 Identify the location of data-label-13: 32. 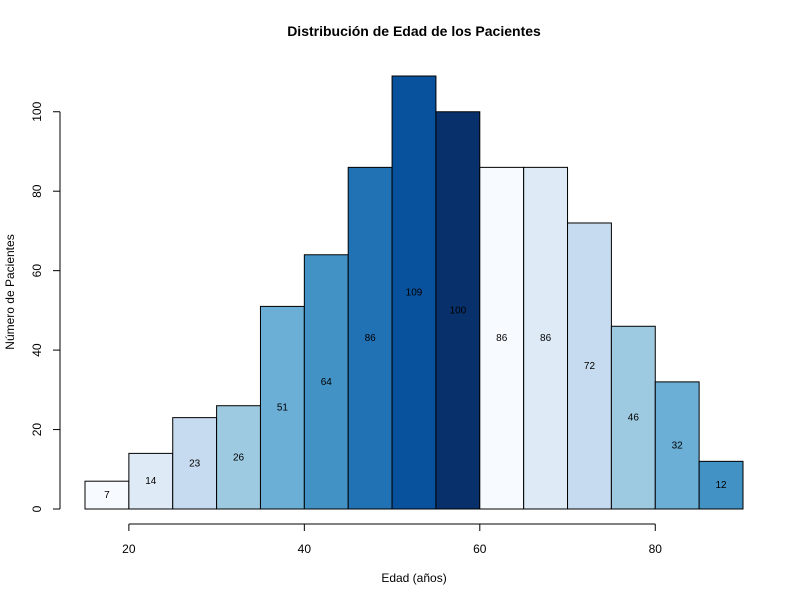
(678, 445).